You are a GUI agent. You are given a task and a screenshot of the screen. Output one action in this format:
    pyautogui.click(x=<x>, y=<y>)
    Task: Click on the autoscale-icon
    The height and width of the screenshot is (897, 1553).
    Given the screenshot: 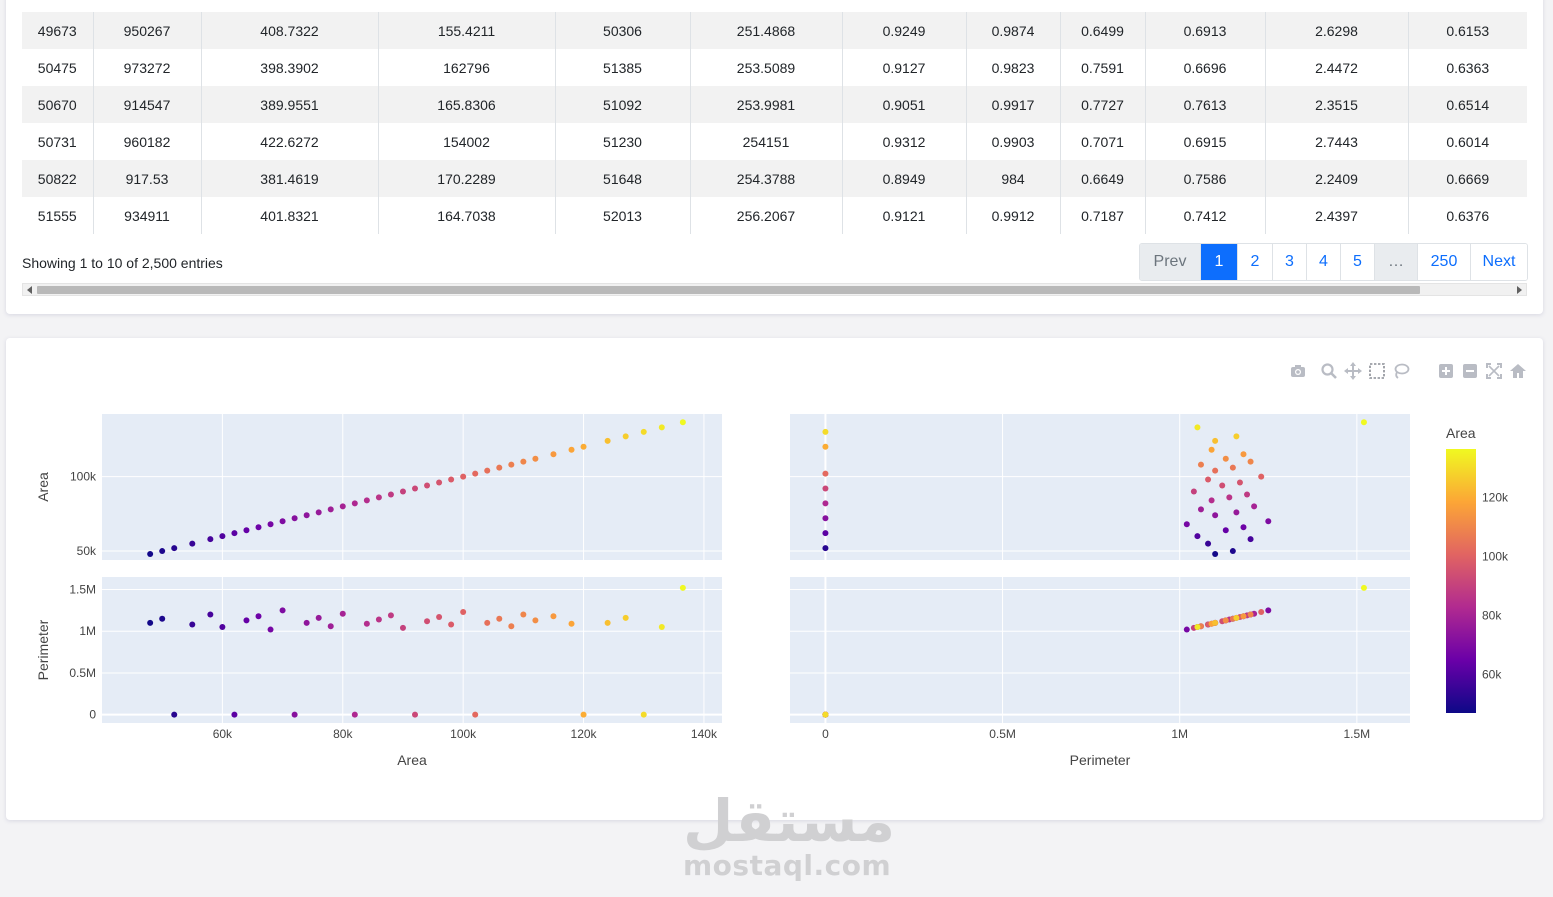 What is the action you would take?
    pyautogui.click(x=1494, y=371)
    